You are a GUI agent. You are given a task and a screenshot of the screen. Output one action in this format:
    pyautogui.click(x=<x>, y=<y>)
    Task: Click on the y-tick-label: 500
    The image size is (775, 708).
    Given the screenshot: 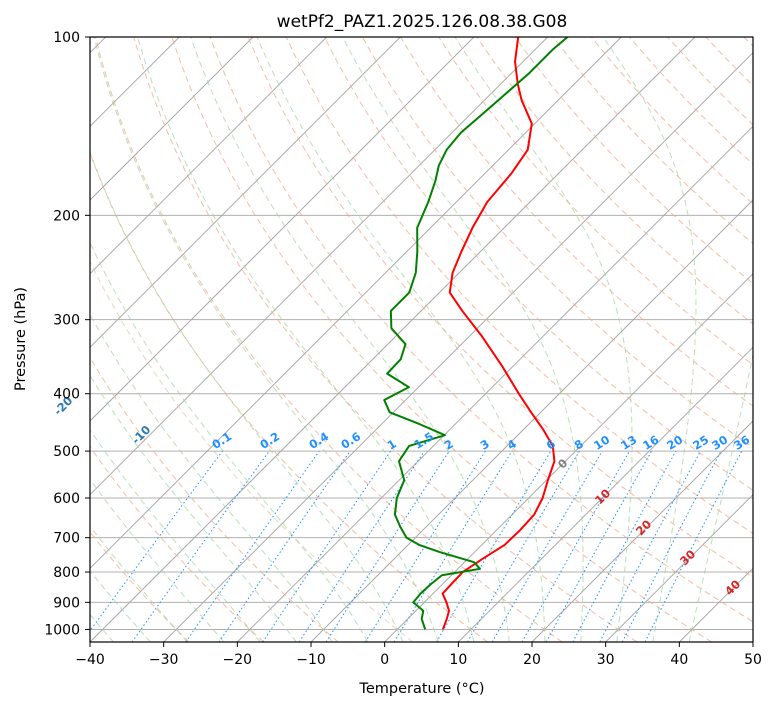 What is the action you would take?
    pyautogui.click(x=66, y=452)
    